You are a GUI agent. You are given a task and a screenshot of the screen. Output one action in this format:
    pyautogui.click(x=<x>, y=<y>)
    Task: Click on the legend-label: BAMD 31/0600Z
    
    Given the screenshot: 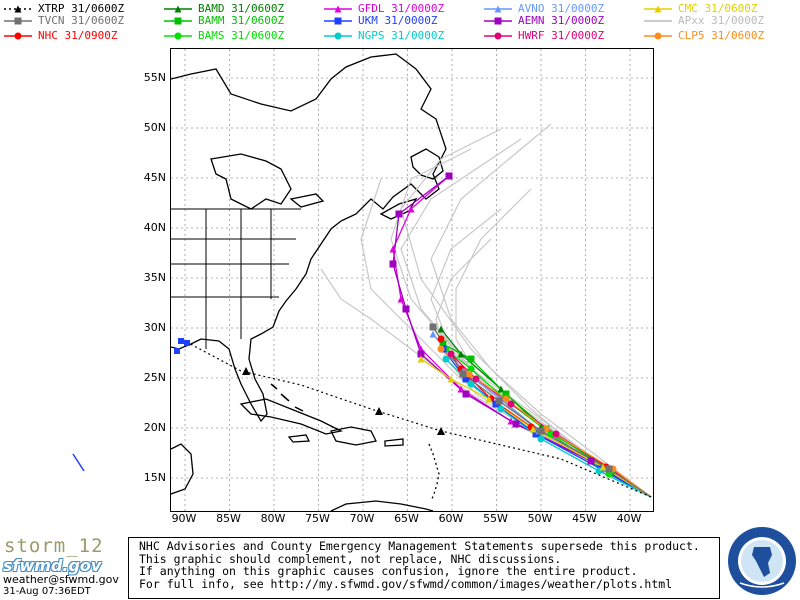 What is the action you would take?
    pyautogui.click(x=241, y=8)
    